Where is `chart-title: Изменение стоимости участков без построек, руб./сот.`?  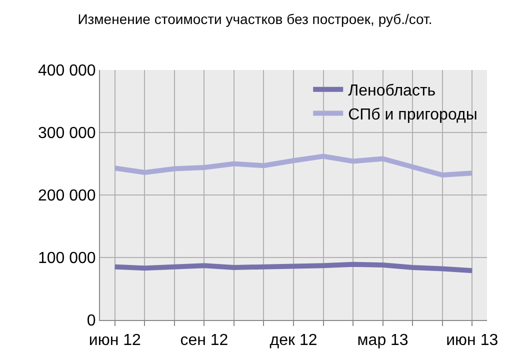 chart-title: Изменение стоимости участков без построек, руб./сот. is located at coordinates (255, 19).